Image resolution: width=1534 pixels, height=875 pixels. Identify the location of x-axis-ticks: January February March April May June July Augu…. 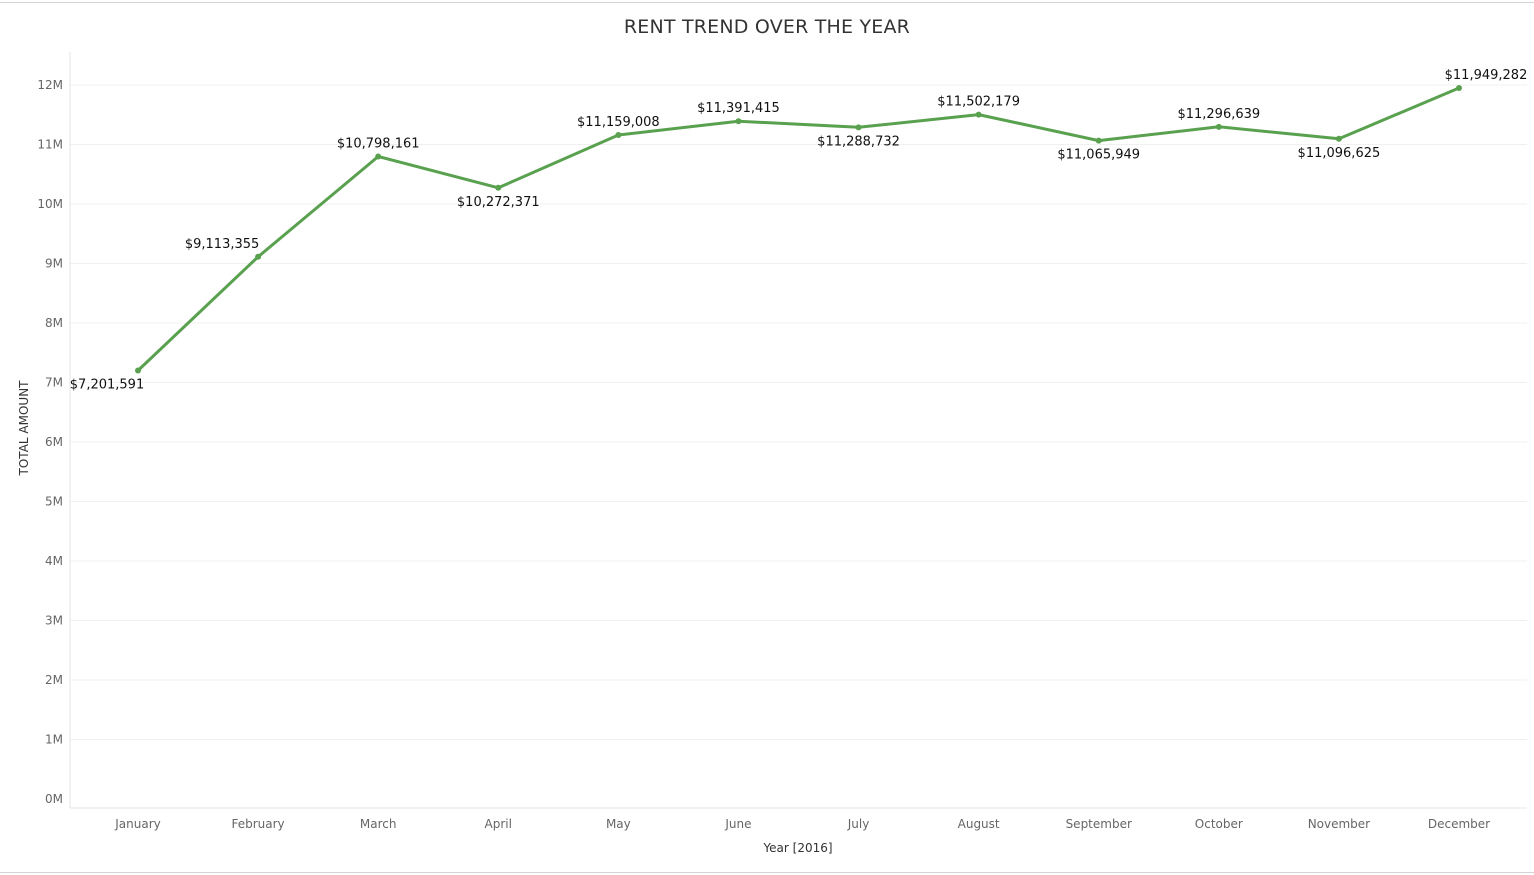
(802, 824).